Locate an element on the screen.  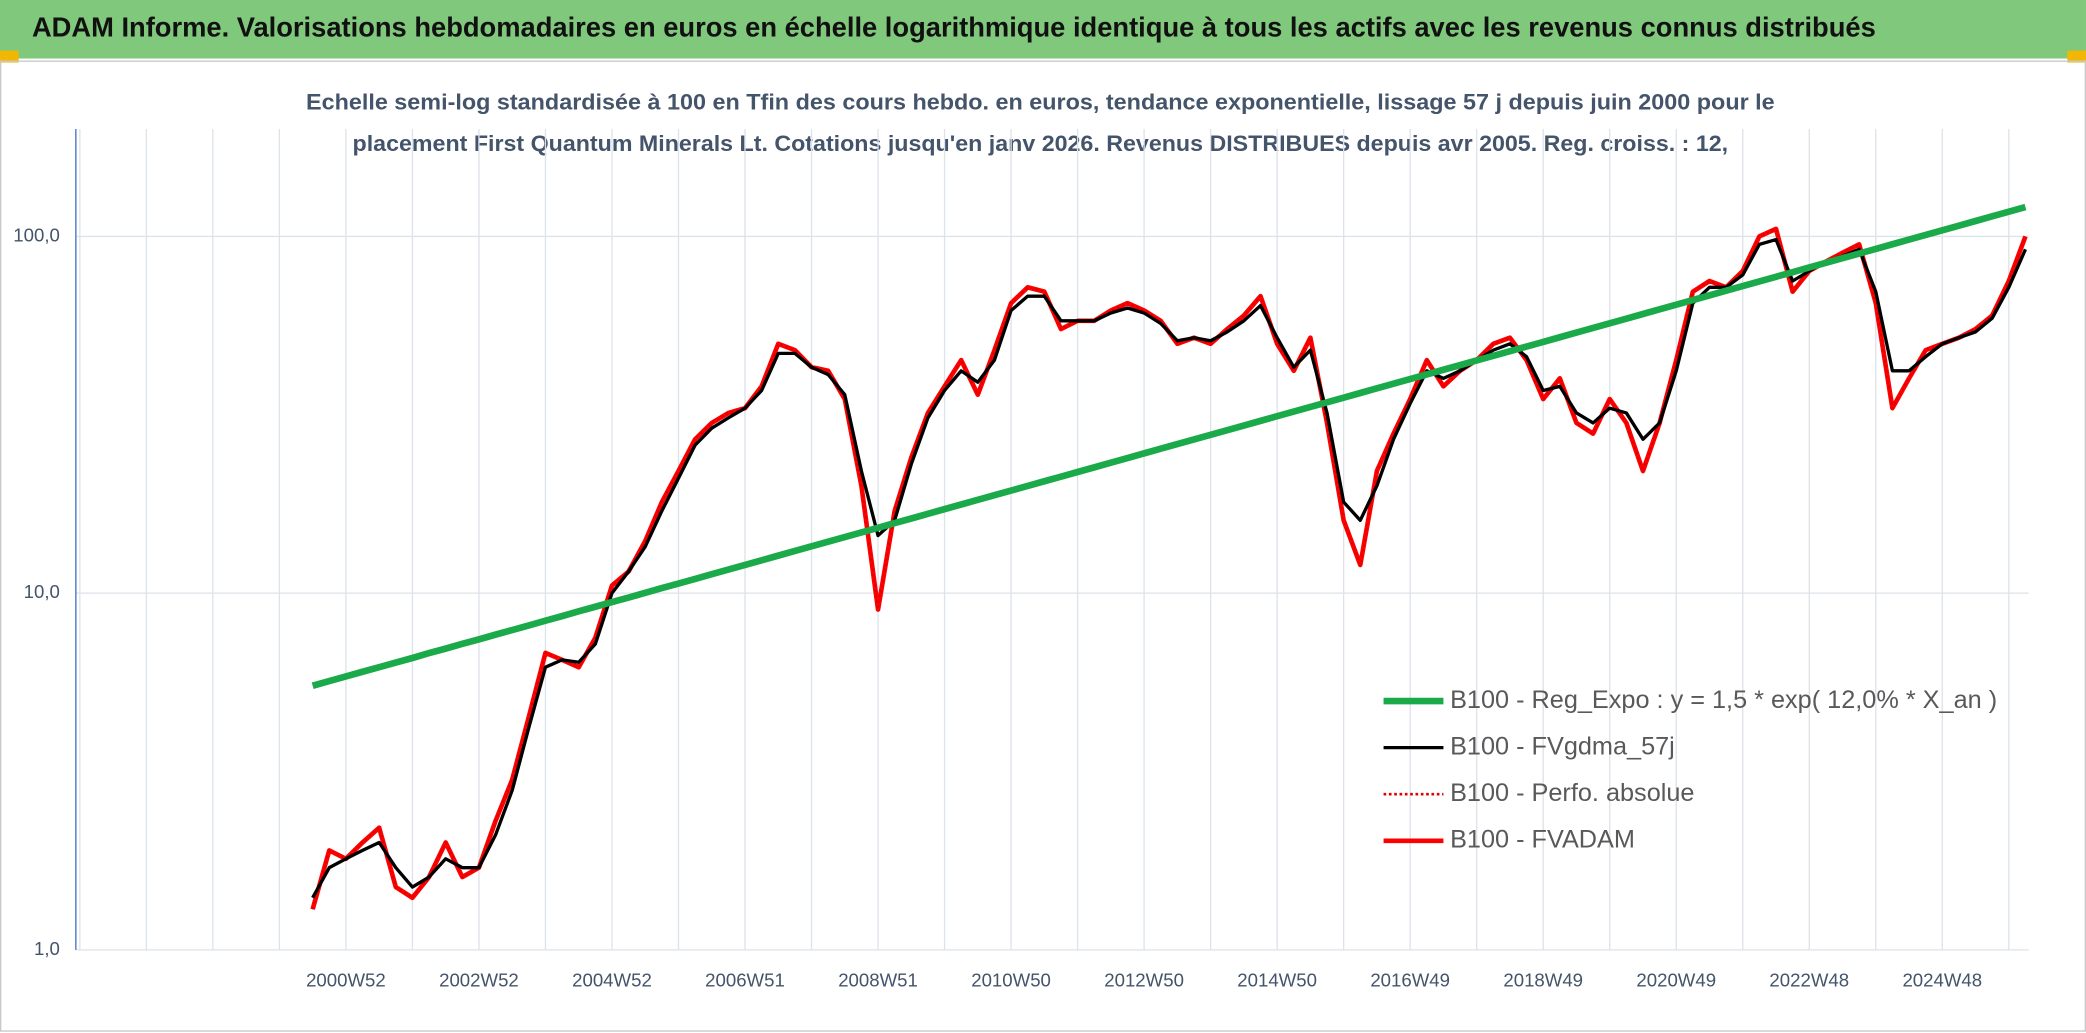
y-tick-label: 10,0 is located at coordinates (42, 591).